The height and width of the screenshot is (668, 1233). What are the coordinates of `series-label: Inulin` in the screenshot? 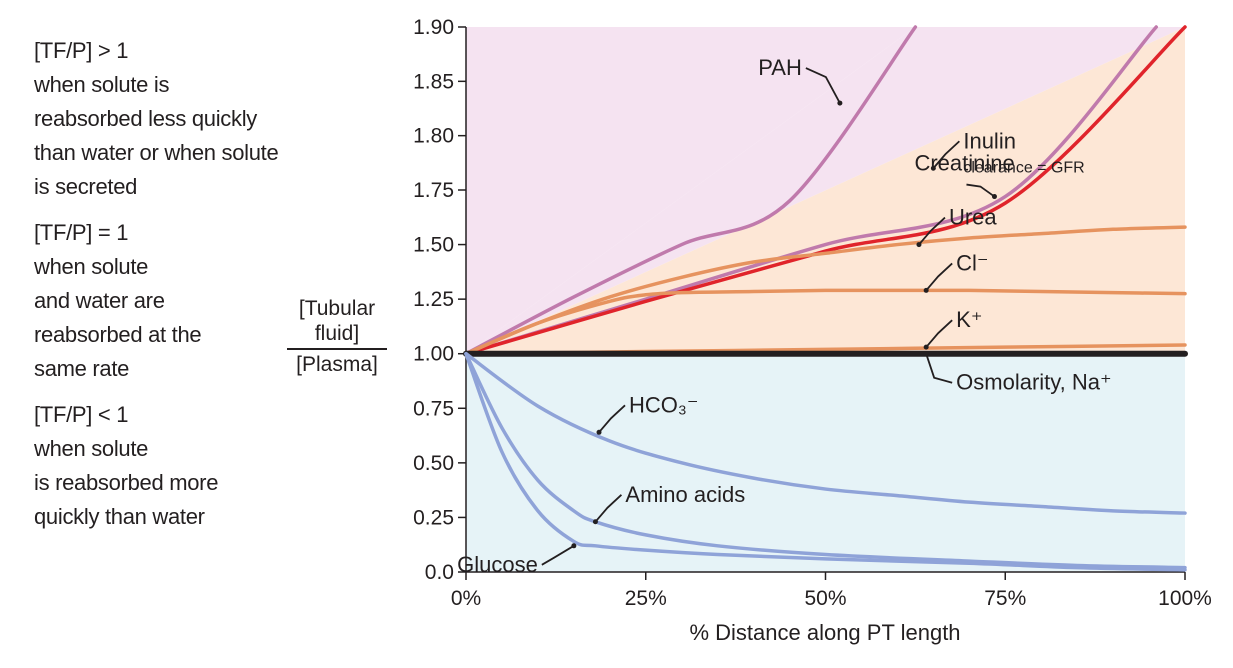 It's located at (989, 140).